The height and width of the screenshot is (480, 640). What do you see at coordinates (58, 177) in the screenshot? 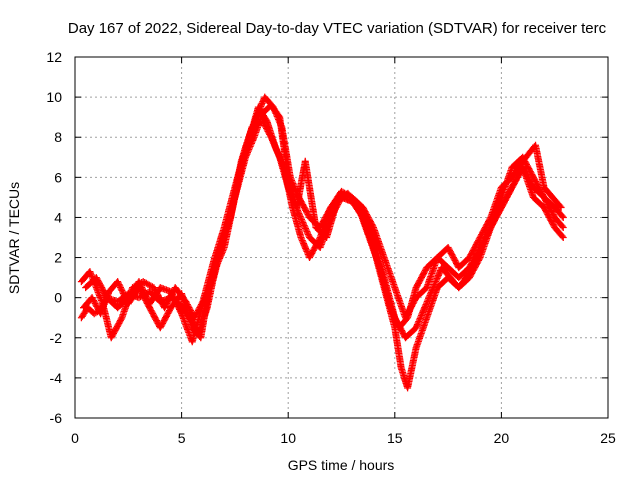
I see `y-tick-label: 6` at bounding box center [58, 177].